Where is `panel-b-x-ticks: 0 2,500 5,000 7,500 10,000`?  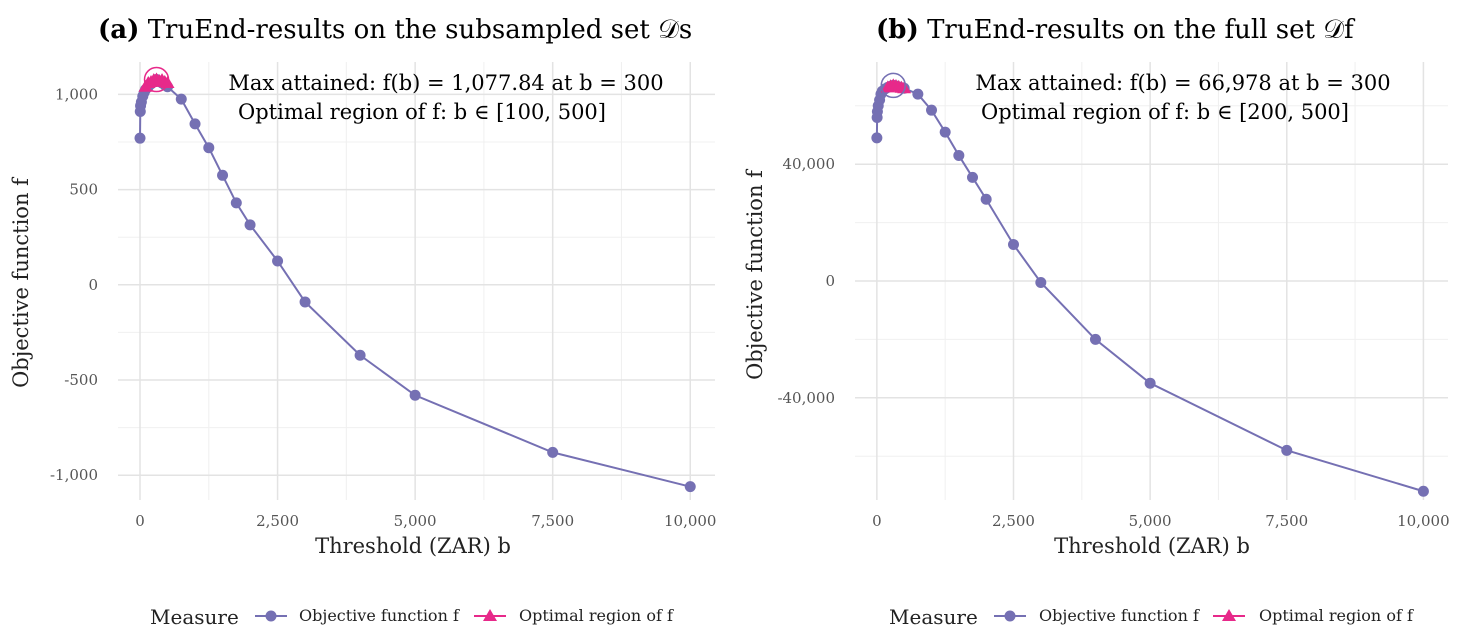 panel-b-x-ticks: 0 2,500 5,000 7,500 10,000 is located at coordinates (1161, 521).